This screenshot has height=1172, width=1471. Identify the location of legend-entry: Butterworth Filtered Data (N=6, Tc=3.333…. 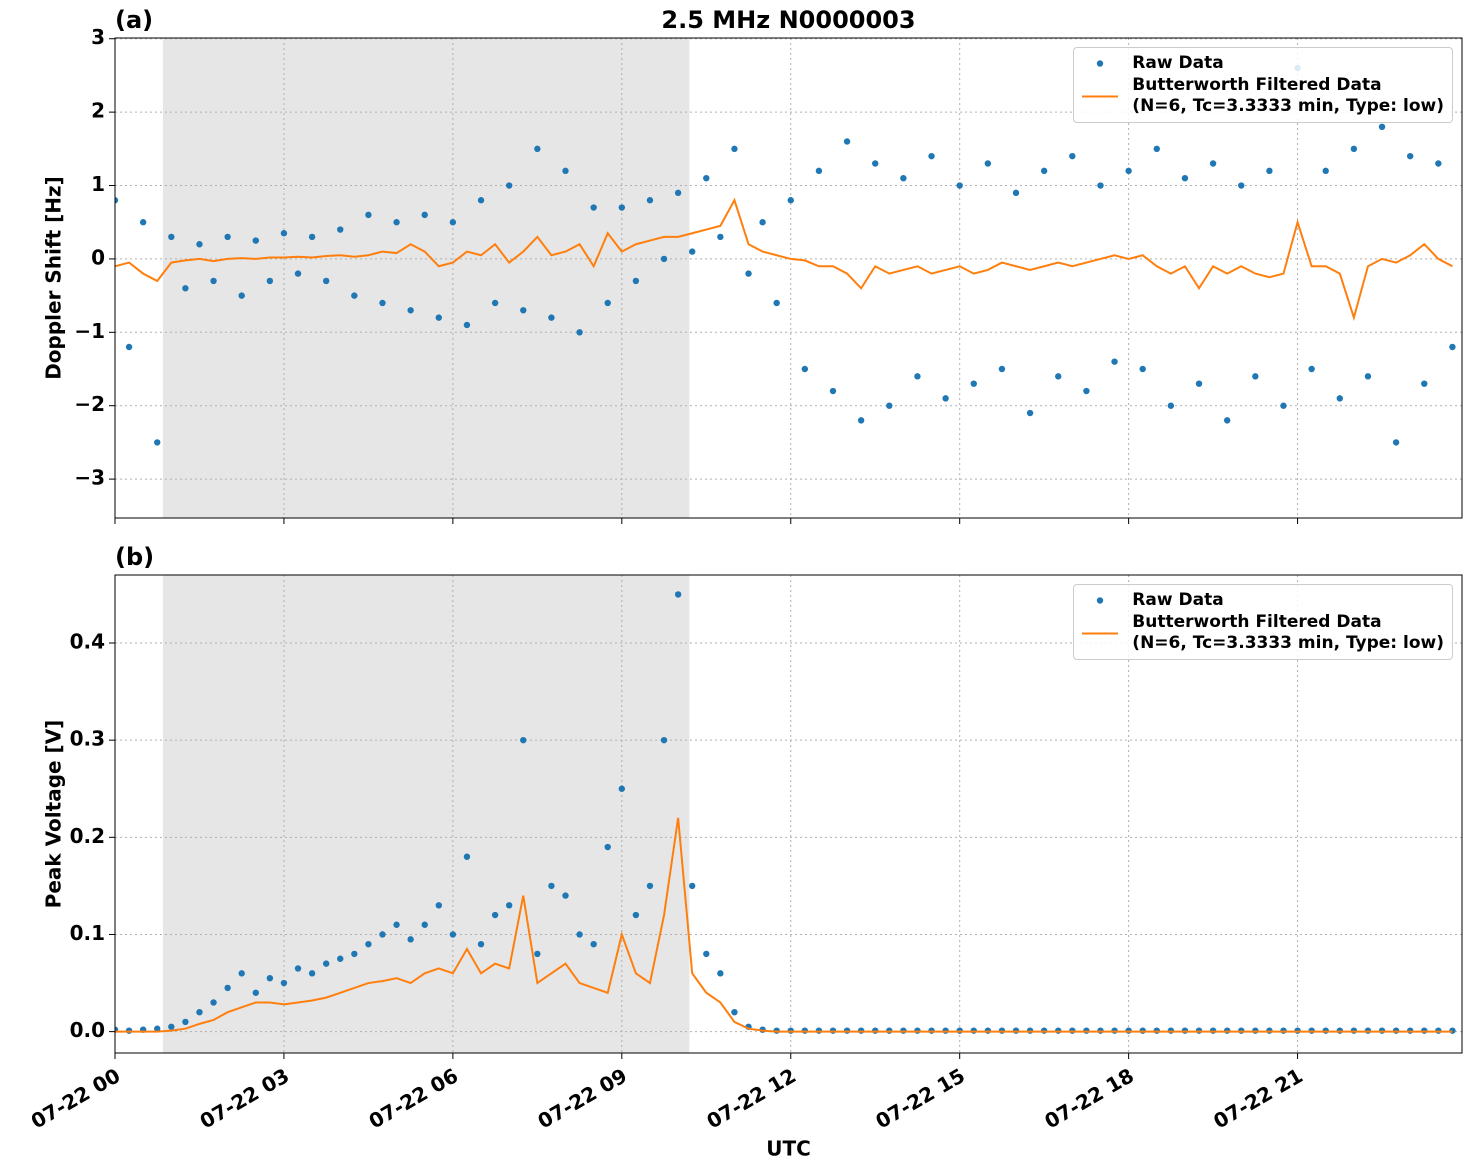
(1262, 96).